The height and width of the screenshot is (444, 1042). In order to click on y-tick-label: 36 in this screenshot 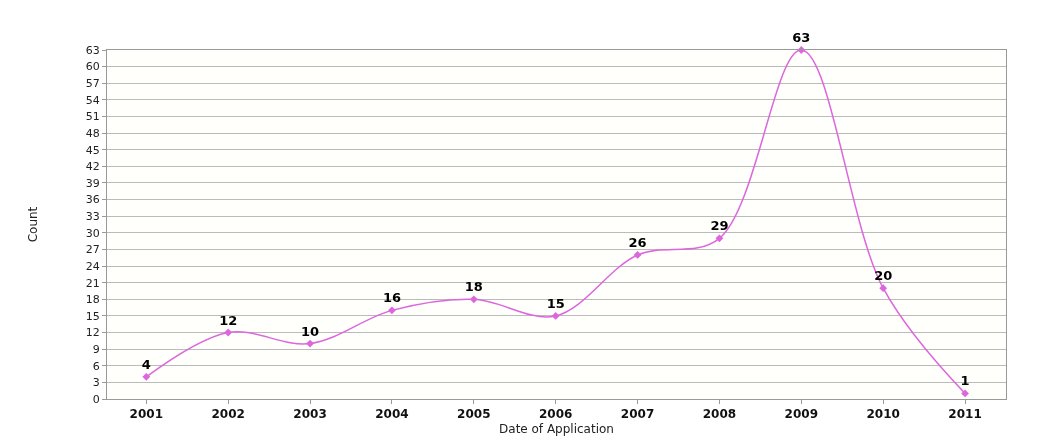, I will do `click(92, 200)`.